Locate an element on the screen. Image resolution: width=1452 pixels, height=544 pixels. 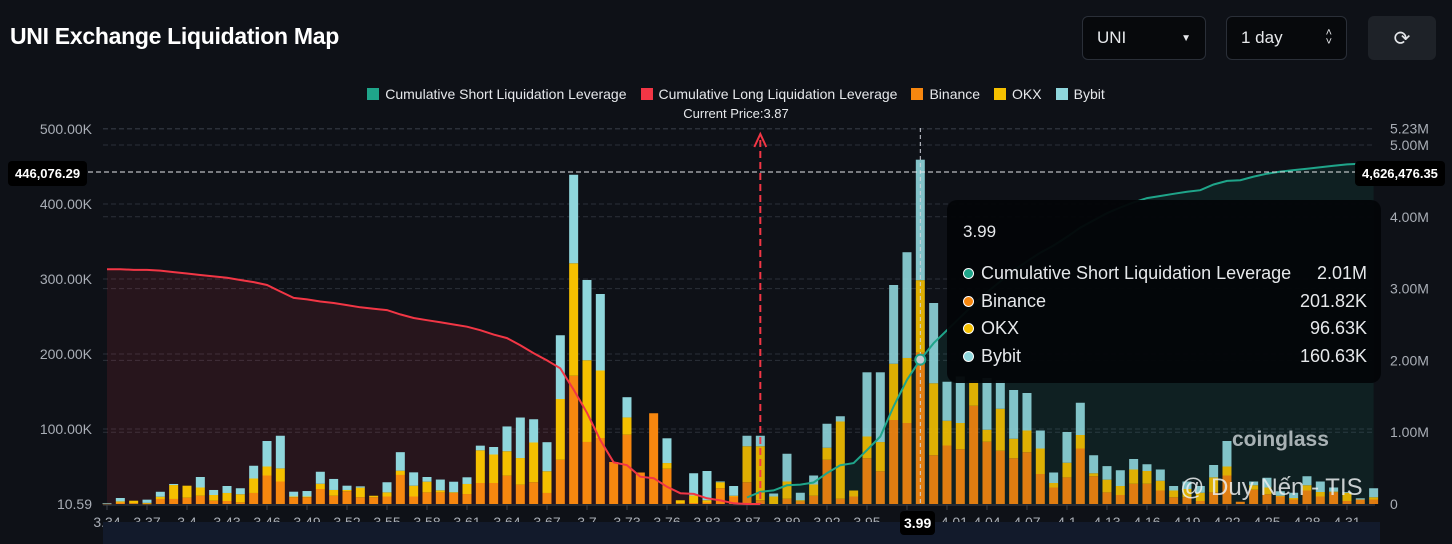
legend-item-long: Cumulative Long Liquidation Leverage is located at coordinates (768, 94).